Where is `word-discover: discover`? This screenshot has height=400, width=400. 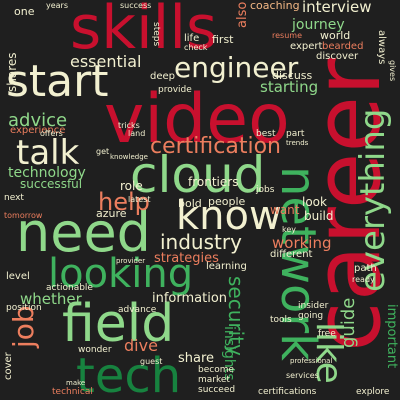 word-discover: discover is located at coordinates (337, 56).